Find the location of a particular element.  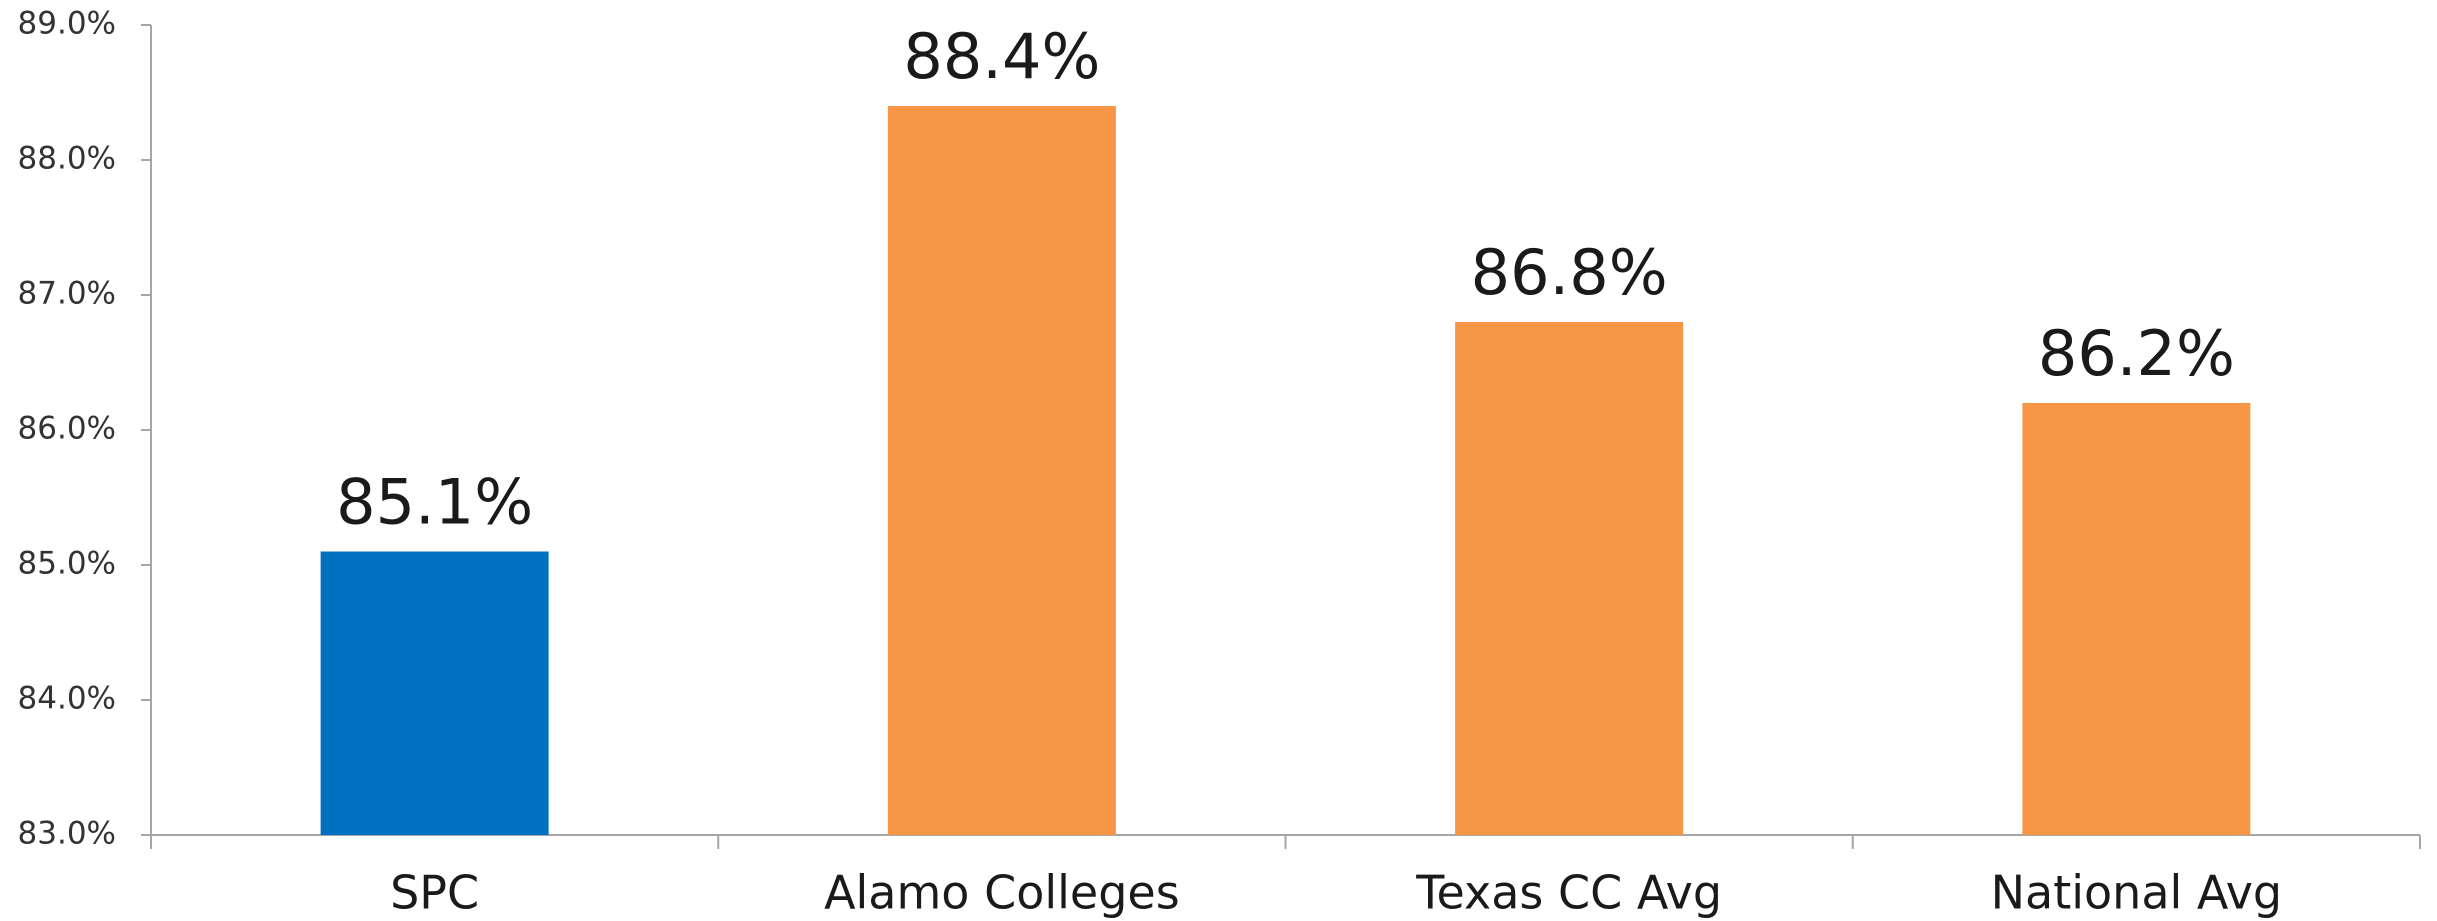

value-label: 86.2% is located at coordinates (2136, 353).